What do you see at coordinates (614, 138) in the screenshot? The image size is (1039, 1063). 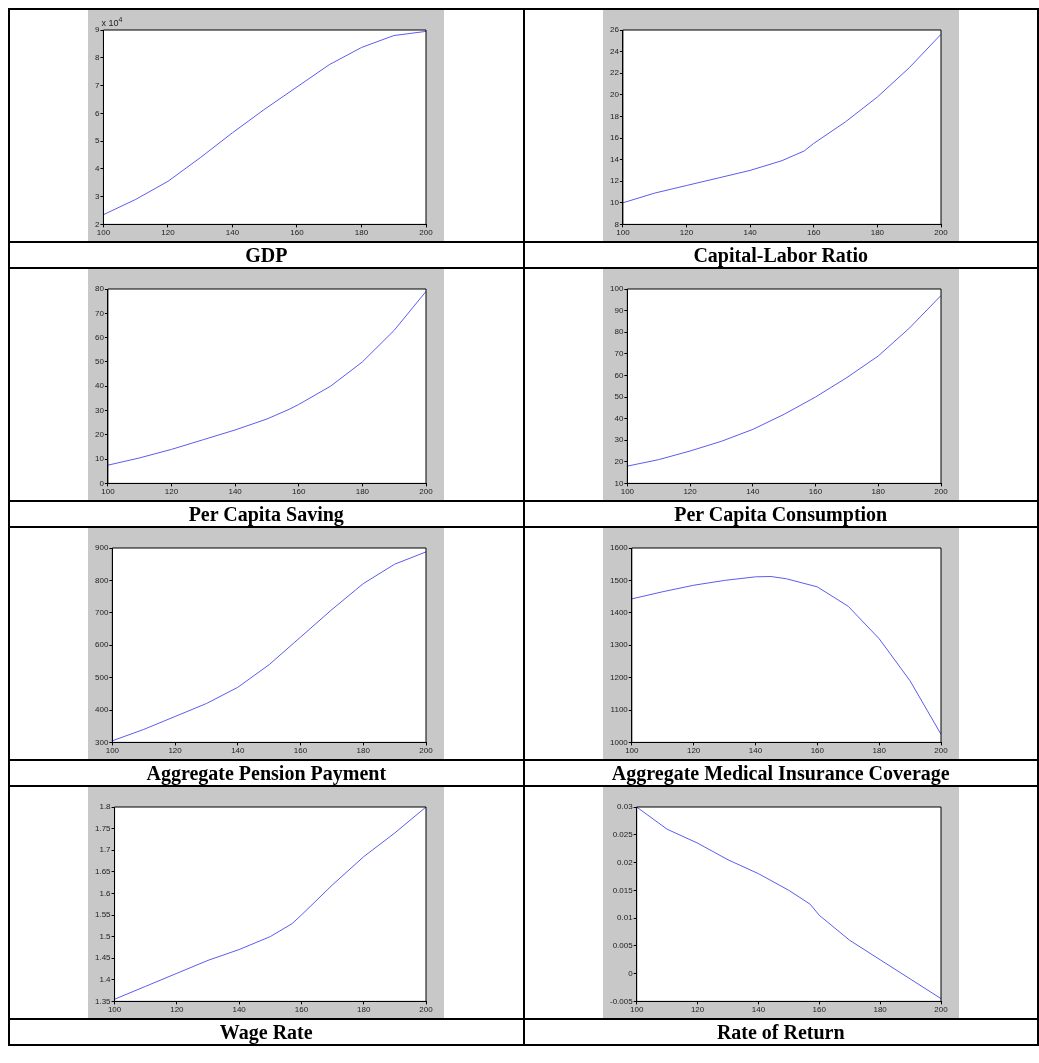 I see `y-tick-label: 16` at bounding box center [614, 138].